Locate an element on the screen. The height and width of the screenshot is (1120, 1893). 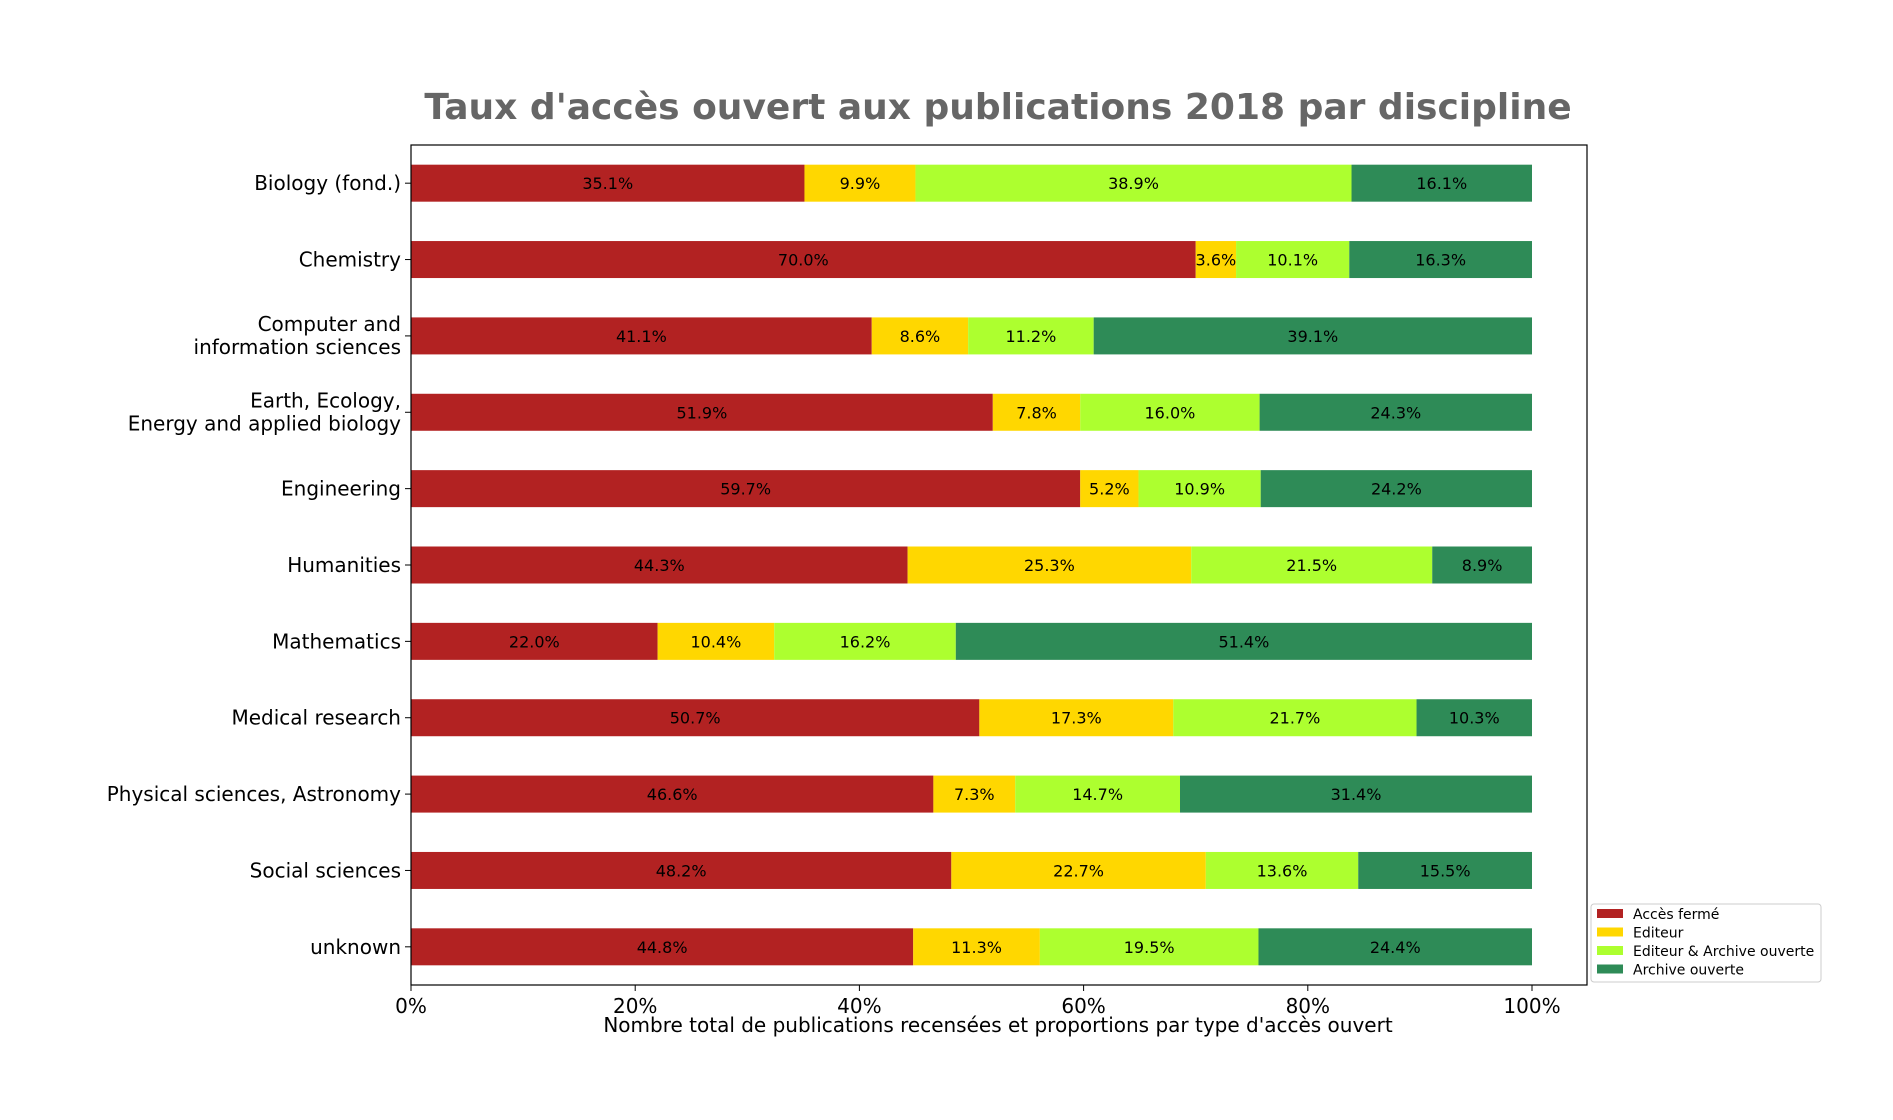
data-label: 17.3% is located at coordinates (1076, 718).